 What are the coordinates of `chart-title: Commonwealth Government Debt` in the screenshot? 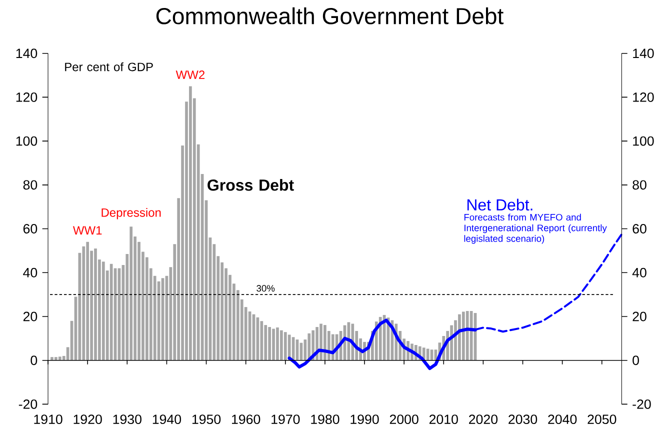 It's located at (330, 16).